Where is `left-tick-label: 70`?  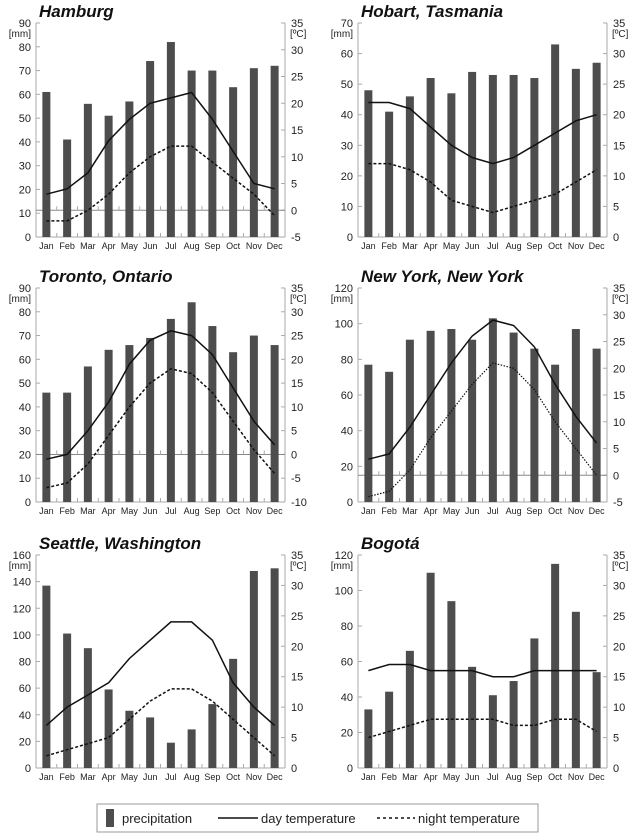 left-tick-label: 70 is located at coordinates (25, 337).